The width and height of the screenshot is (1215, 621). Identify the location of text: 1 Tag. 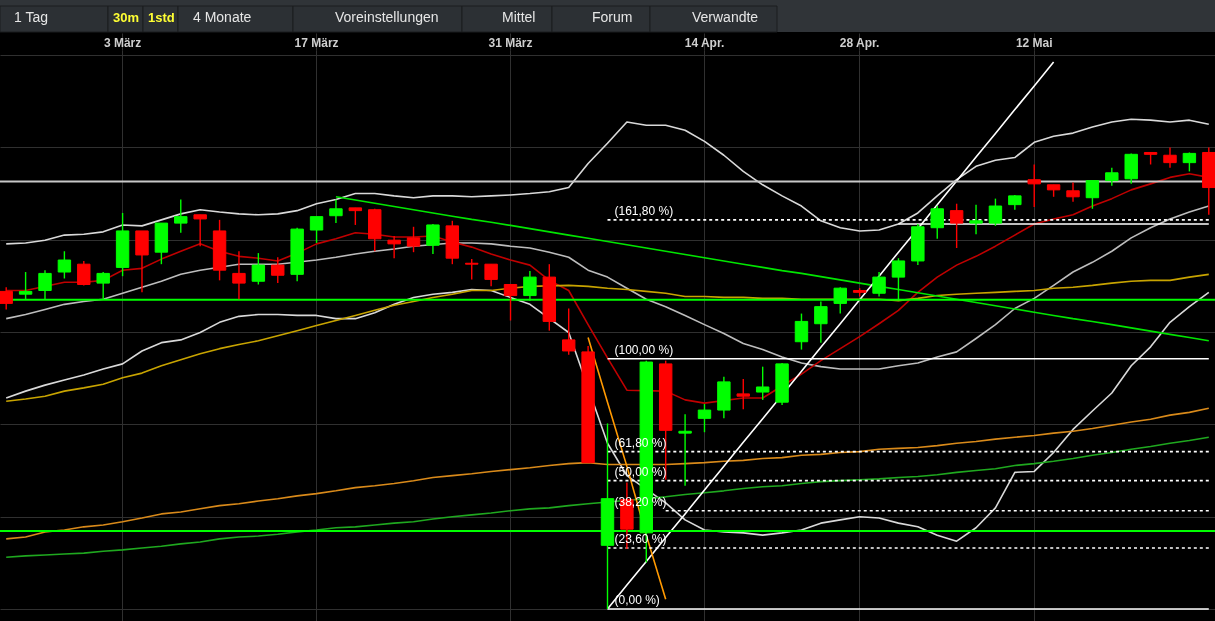
(31, 17).